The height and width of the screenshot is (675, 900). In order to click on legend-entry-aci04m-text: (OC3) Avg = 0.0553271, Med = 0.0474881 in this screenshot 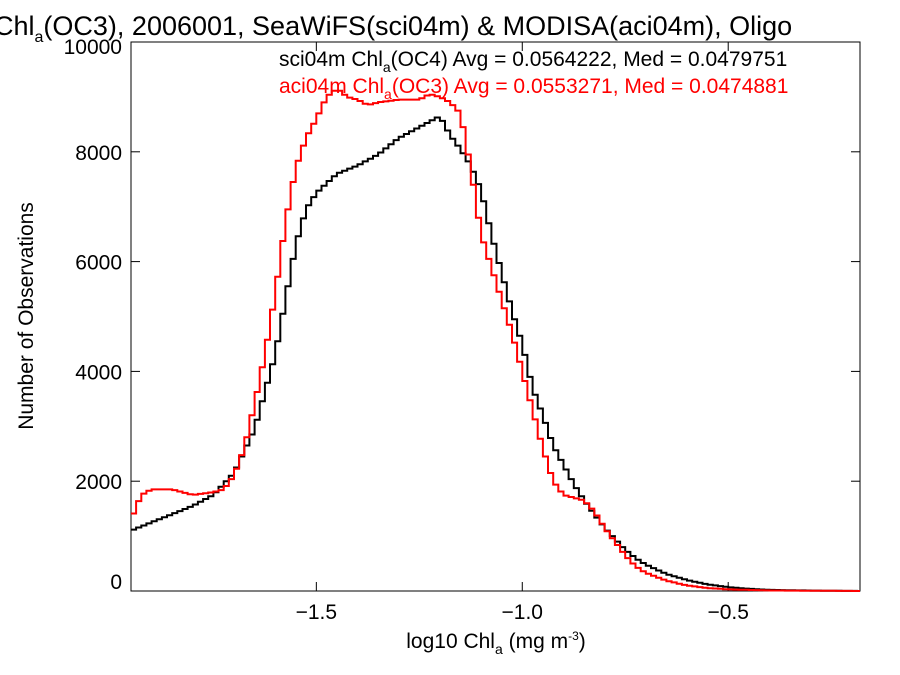, I will do `click(590, 86)`.